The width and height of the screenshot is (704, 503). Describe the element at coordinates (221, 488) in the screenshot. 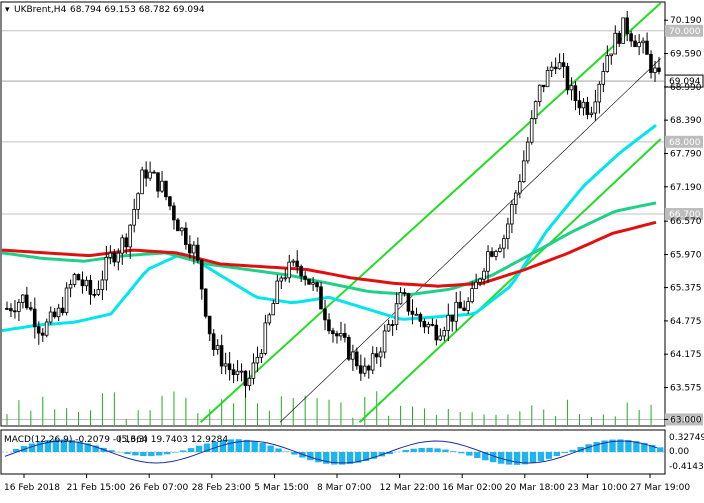

I see `time-tick-label: 28 Feb 23:00` at that location.